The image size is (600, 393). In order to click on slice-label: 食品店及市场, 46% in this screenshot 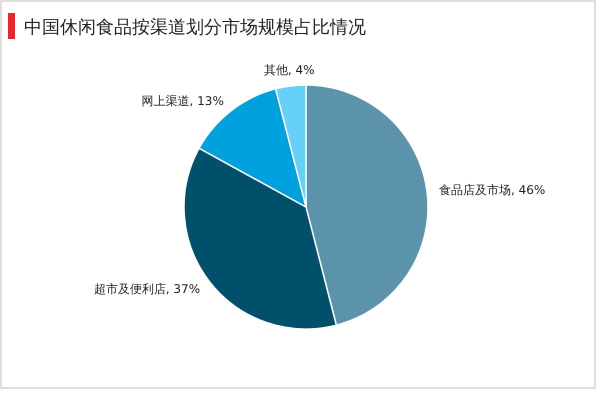, I will do `click(492, 190)`.